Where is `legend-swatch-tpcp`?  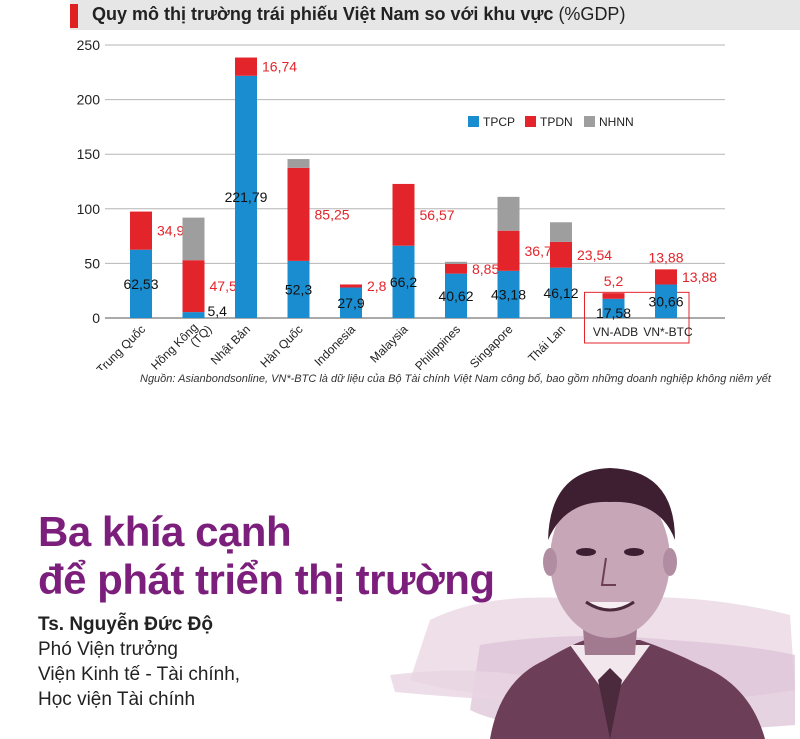
legend-swatch-tpcp is located at coordinates (473, 121).